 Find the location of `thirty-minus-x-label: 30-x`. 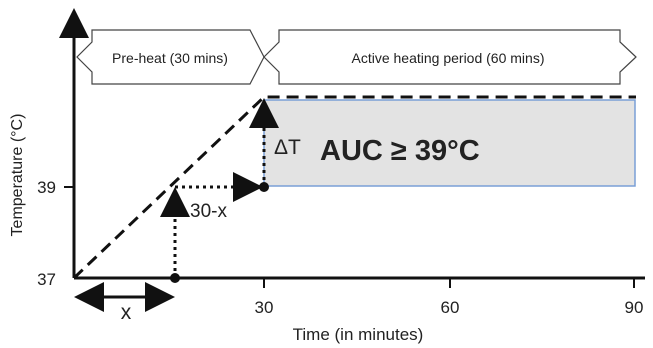

thirty-minus-x-label: 30-x is located at coordinates (208, 211).